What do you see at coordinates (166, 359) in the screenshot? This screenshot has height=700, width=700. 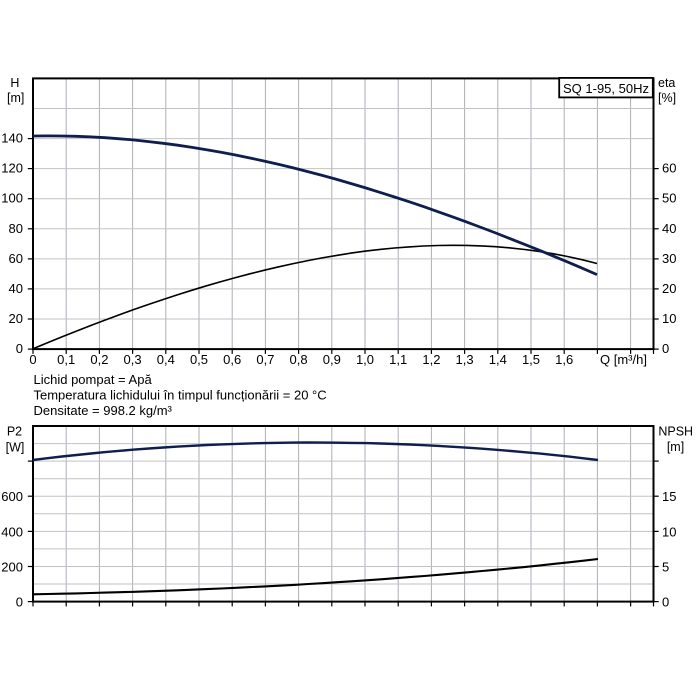 I see `svg-text: 0,4` at bounding box center [166, 359].